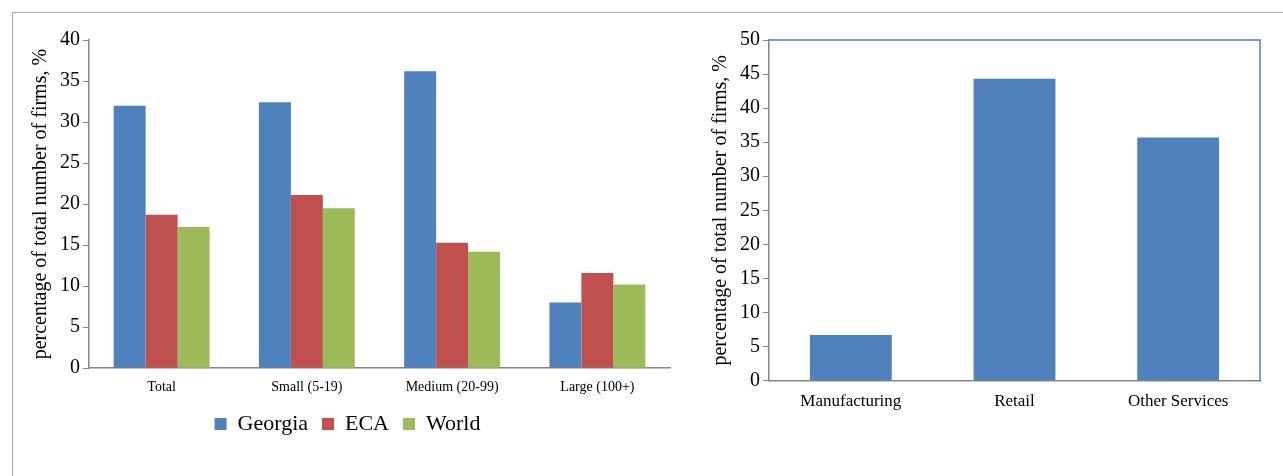 The image size is (1283, 476). I want to click on legend-label: World, so click(453, 422).